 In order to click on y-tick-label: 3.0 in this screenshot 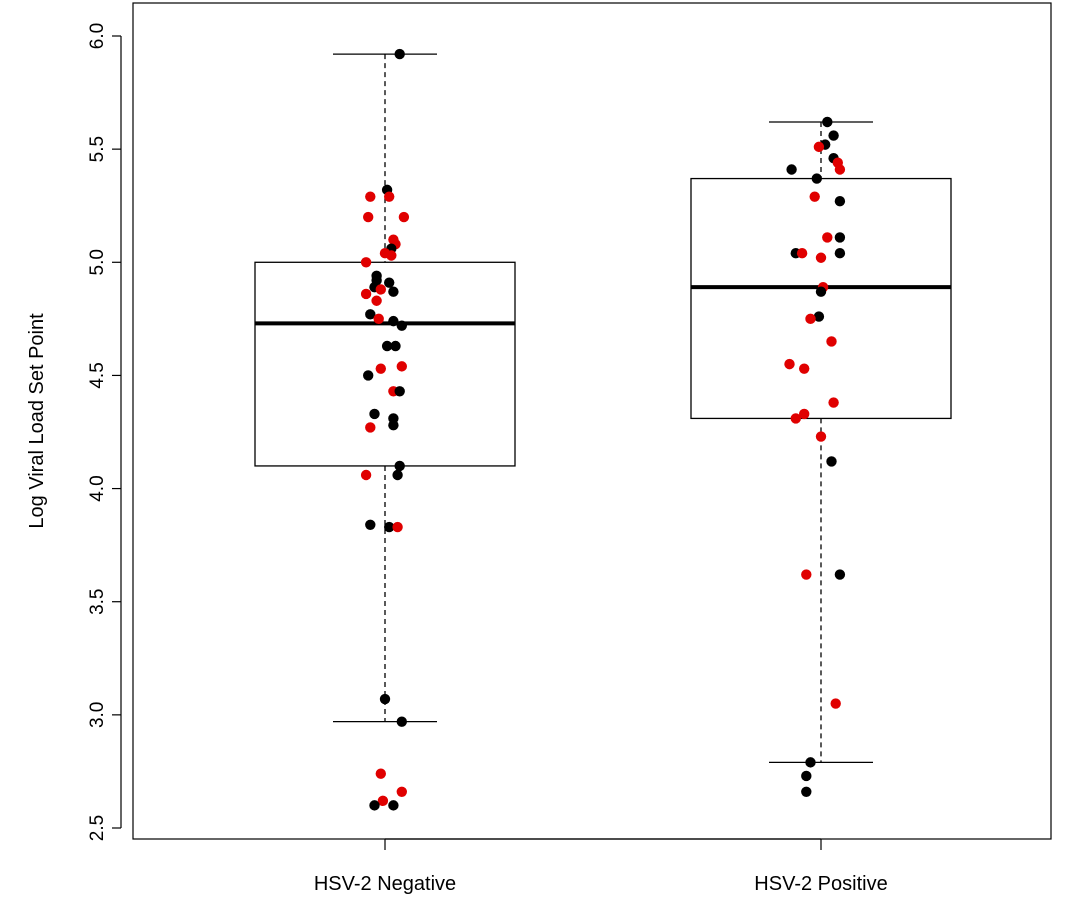, I will do `click(97, 715)`.